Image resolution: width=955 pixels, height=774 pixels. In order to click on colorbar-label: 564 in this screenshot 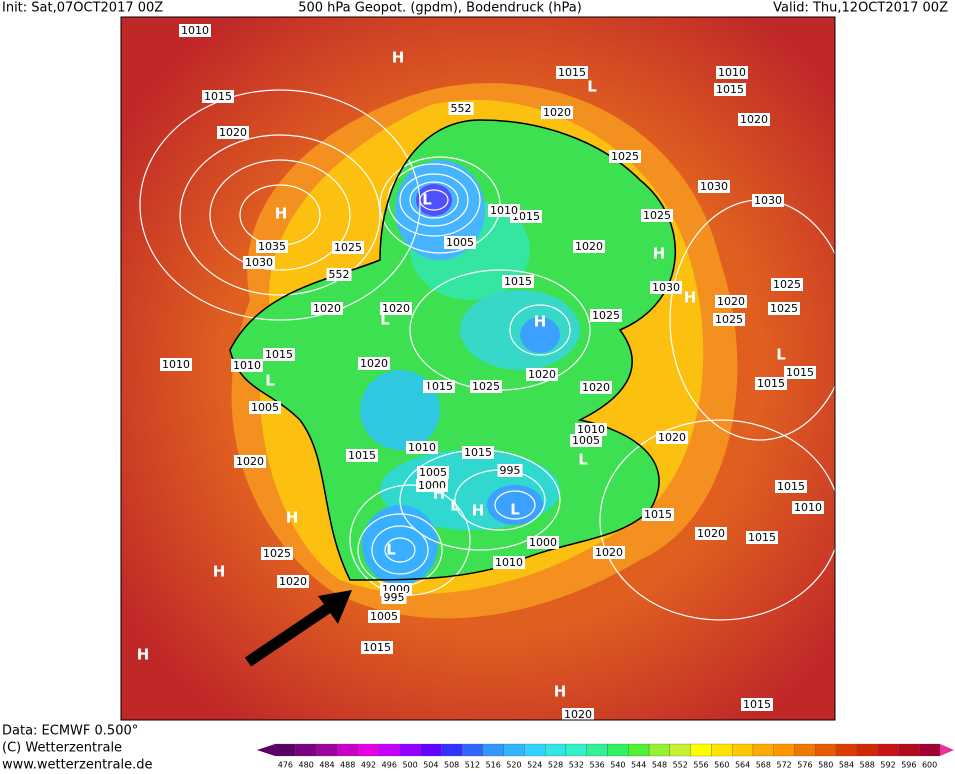, I will do `click(742, 765)`.